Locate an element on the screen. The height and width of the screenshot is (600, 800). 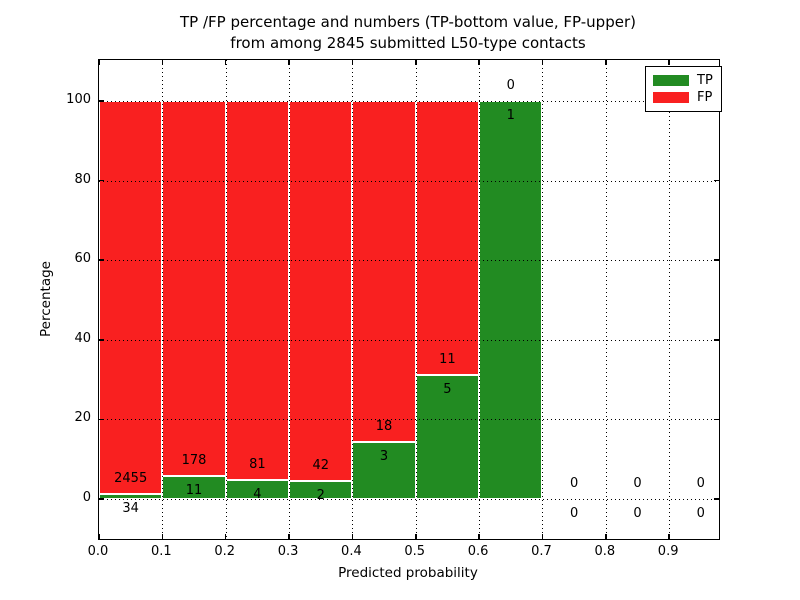
x-tick-label: 0.4 is located at coordinates (351, 551).